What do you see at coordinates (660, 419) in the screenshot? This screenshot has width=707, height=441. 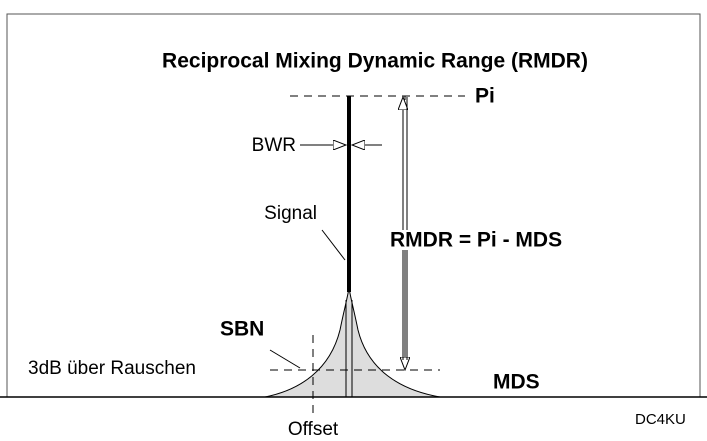 I see `author-label: DC4KU` at bounding box center [660, 419].